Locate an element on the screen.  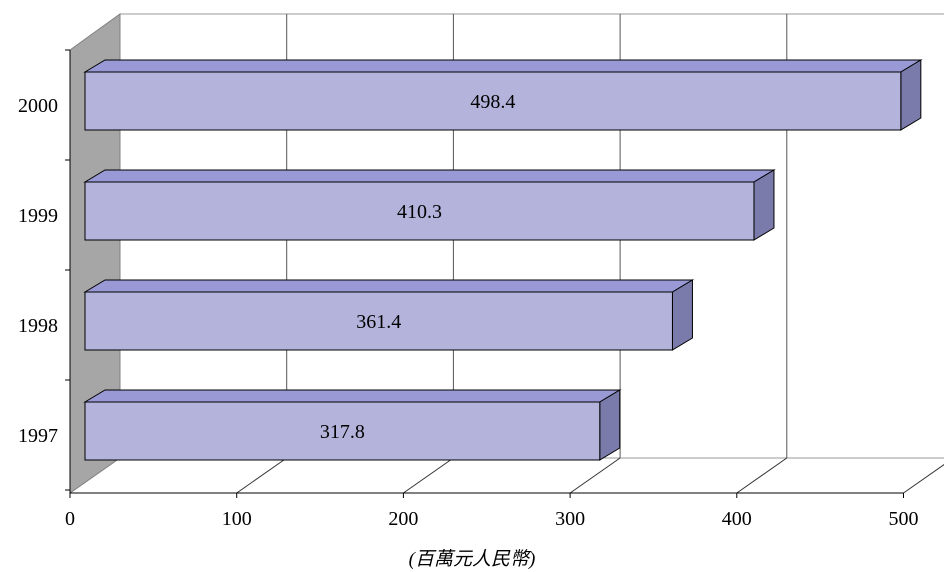
category-label-1999: 1999 is located at coordinates (38, 216).